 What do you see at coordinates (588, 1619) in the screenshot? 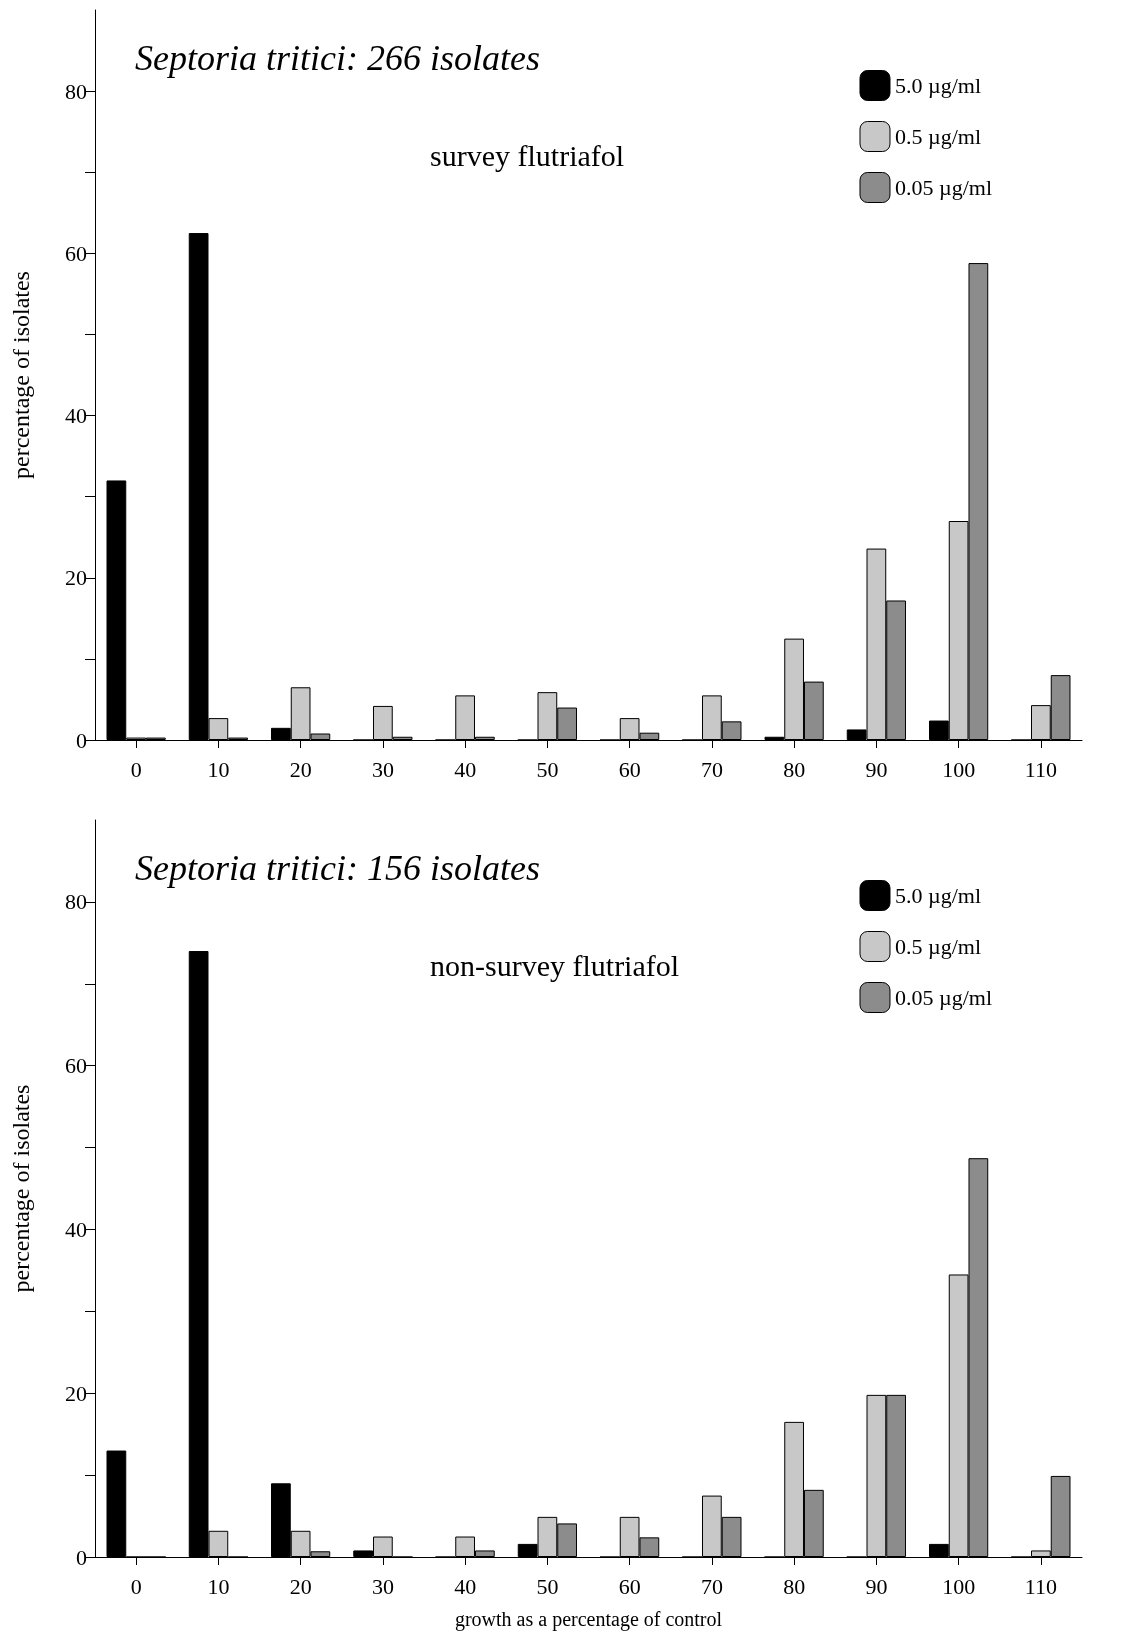
I see `x-axis-title: growth as a percentage of control` at bounding box center [588, 1619].